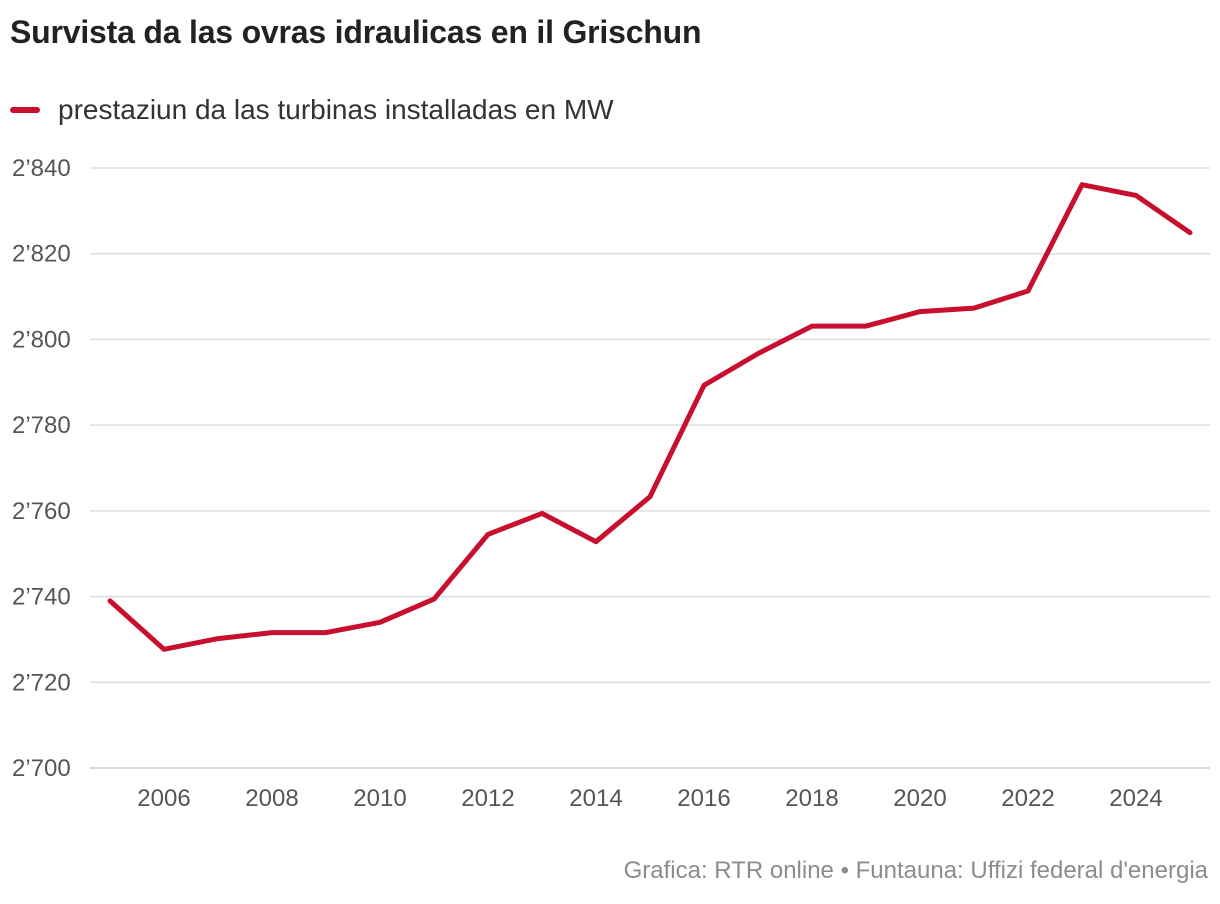 The height and width of the screenshot is (904, 1220). Describe the element at coordinates (919, 798) in the screenshot. I see `x-tick-label: 2020` at that location.